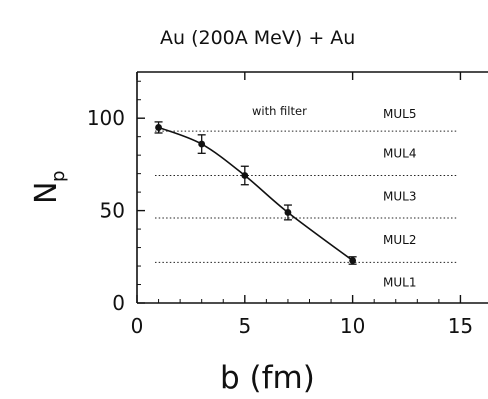  Describe the element at coordinates (118, 303) in the screenshot. I see `y-tick-label: 0` at that location.